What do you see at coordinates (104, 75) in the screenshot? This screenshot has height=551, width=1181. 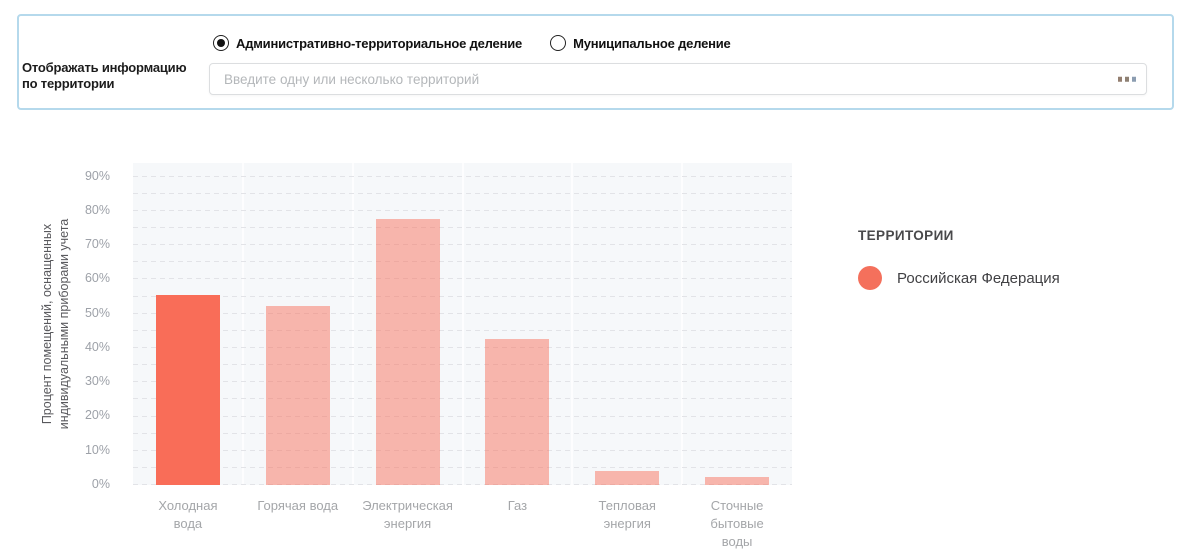 I see `territory-field-label: Отображать информацию по территории` at bounding box center [104, 75].